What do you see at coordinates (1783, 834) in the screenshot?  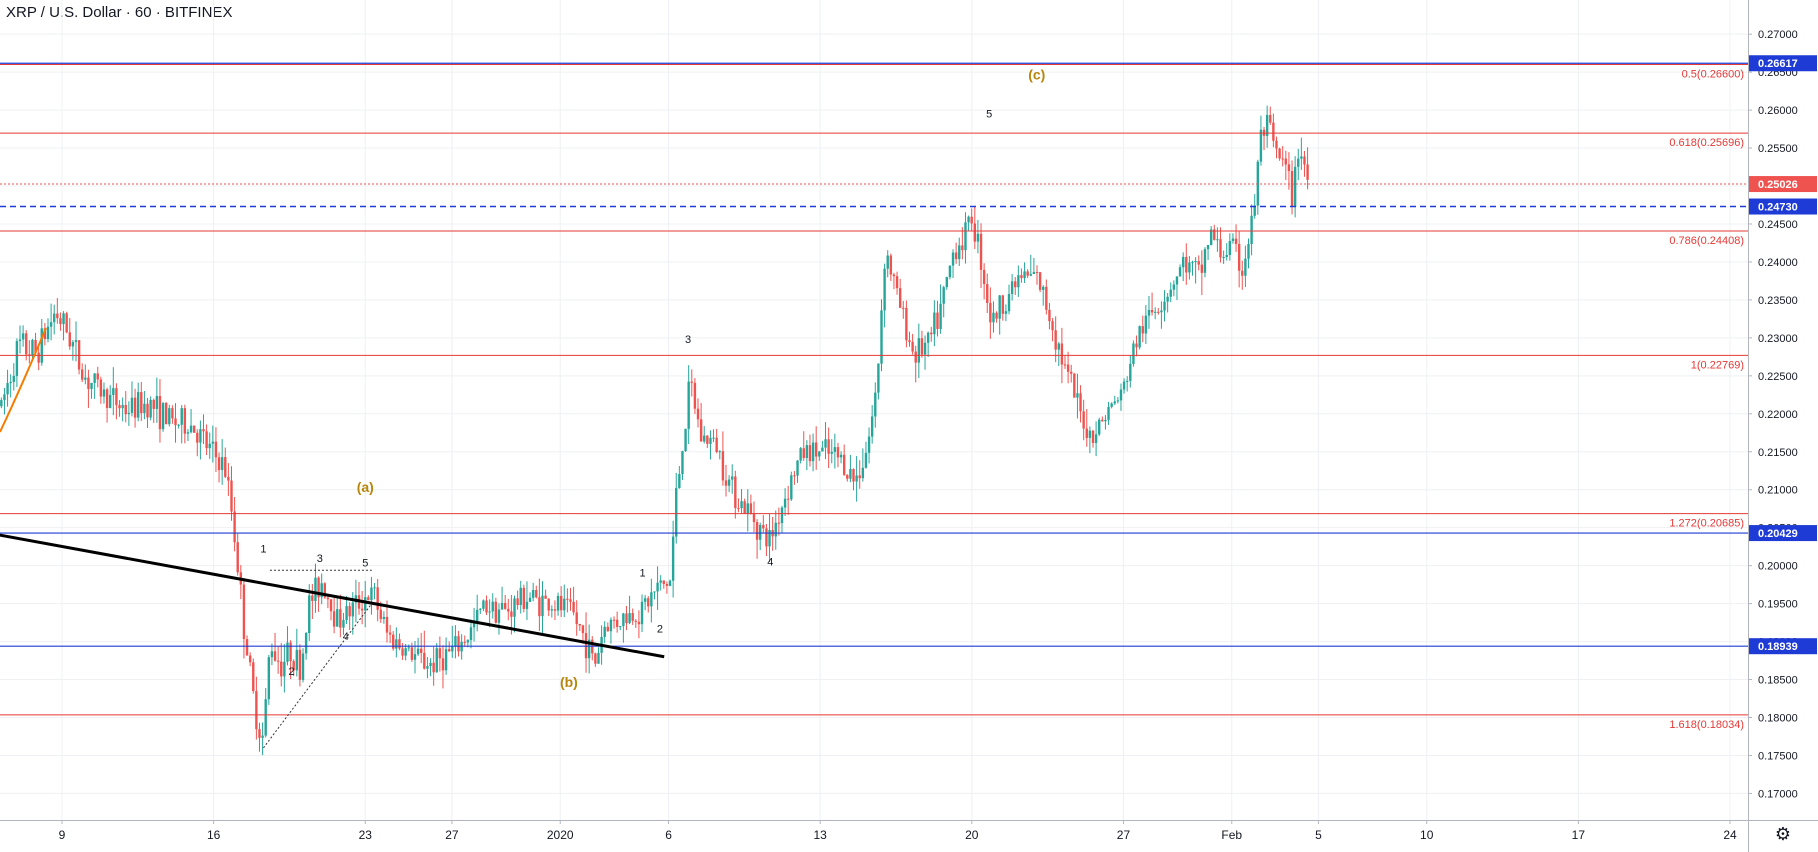 I see `gear-icon: ⚙` at bounding box center [1783, 834].